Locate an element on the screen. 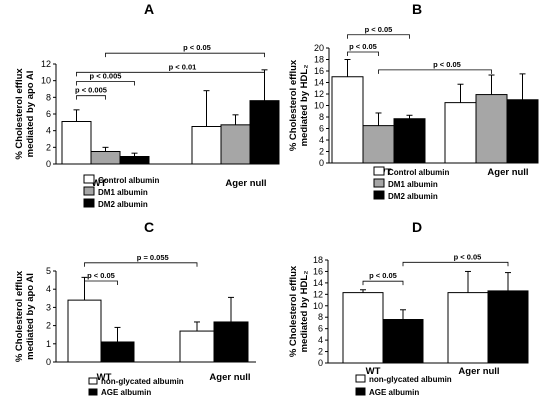 This screenshot has height=404, width=550. y-axis-label-line: mediated by apo AI is located at coordinates (30, 114).